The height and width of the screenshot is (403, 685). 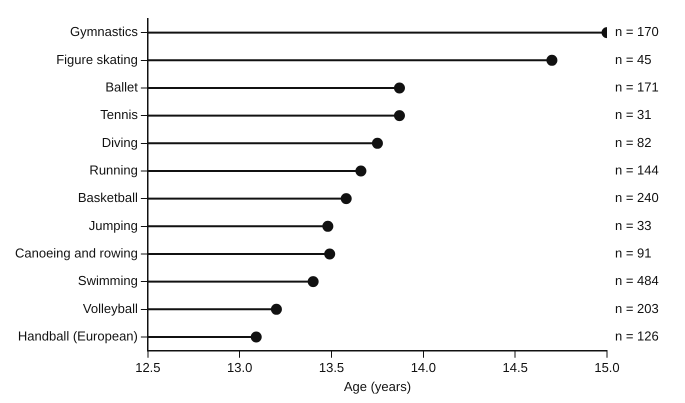 I want to click on x-axis-title: Age (years), so click(x=378, y=386).